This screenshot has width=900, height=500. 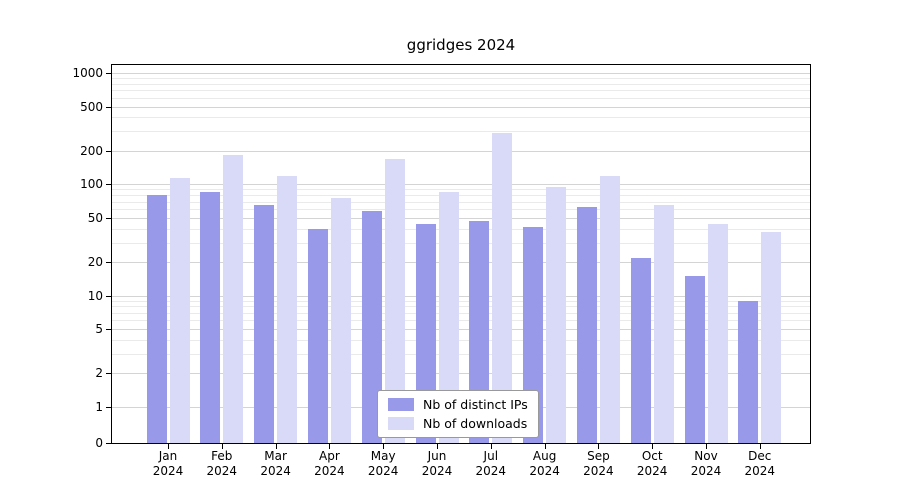 What do you see at coordinates (95, 217) in the screenshot?
I see `y-axis-label-50: 50` at bounding box center [95, 217].